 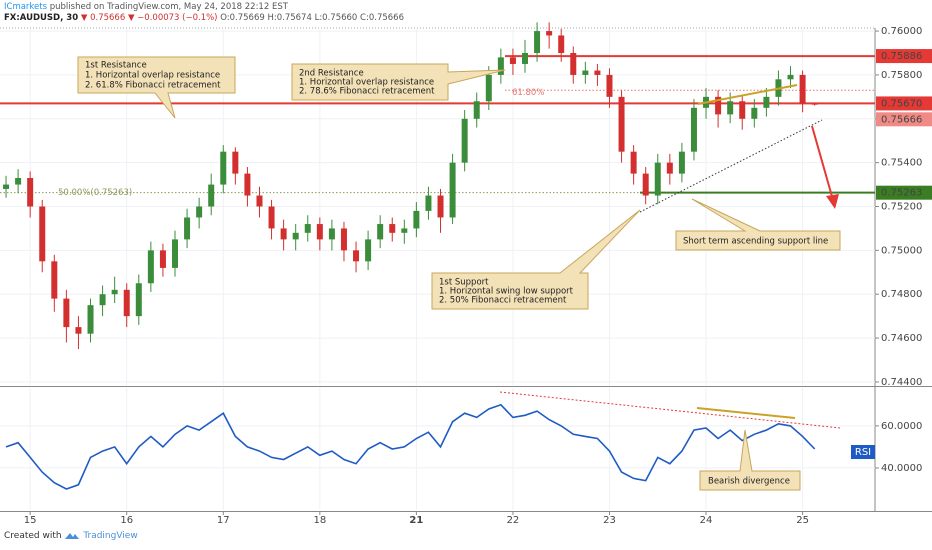 What do you see at coordinates (152, 76) in the screenshot?
I see `callout-line: 1. Horizontal overlap resistance` at bounding box center [152, 76].